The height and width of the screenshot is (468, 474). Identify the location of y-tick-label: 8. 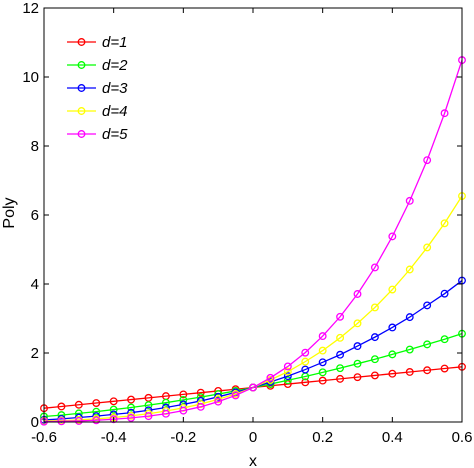
(35, 146).